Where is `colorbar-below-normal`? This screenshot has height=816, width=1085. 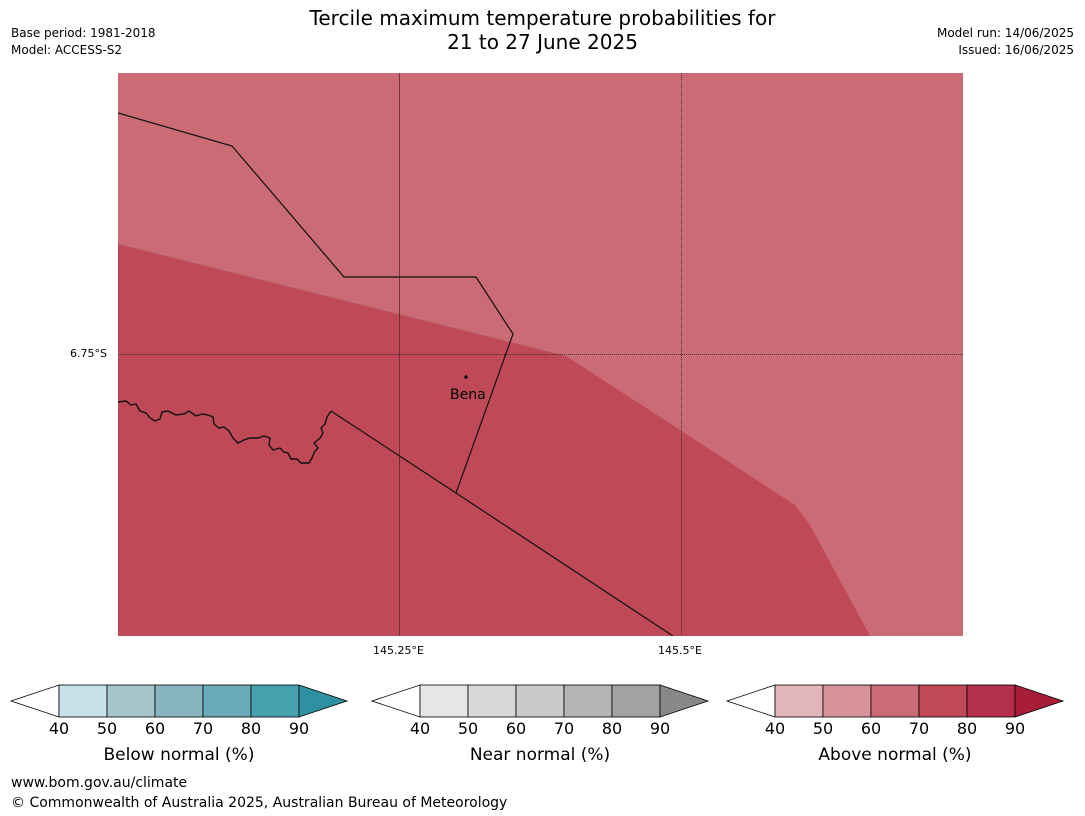 colorbar-below-normal is located at coordinates (179, 701).